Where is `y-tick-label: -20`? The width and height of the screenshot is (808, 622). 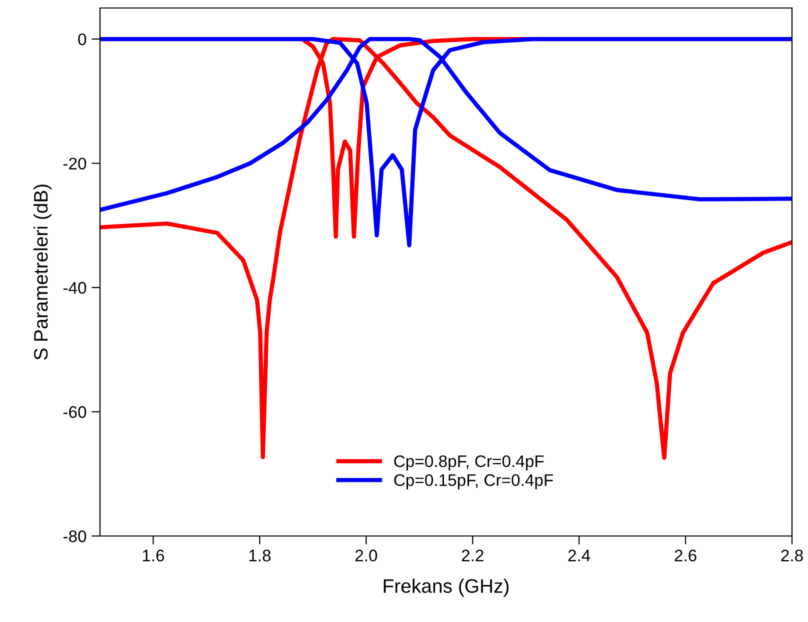 y-tick-label: -20 is located at coordinates (74, 164).